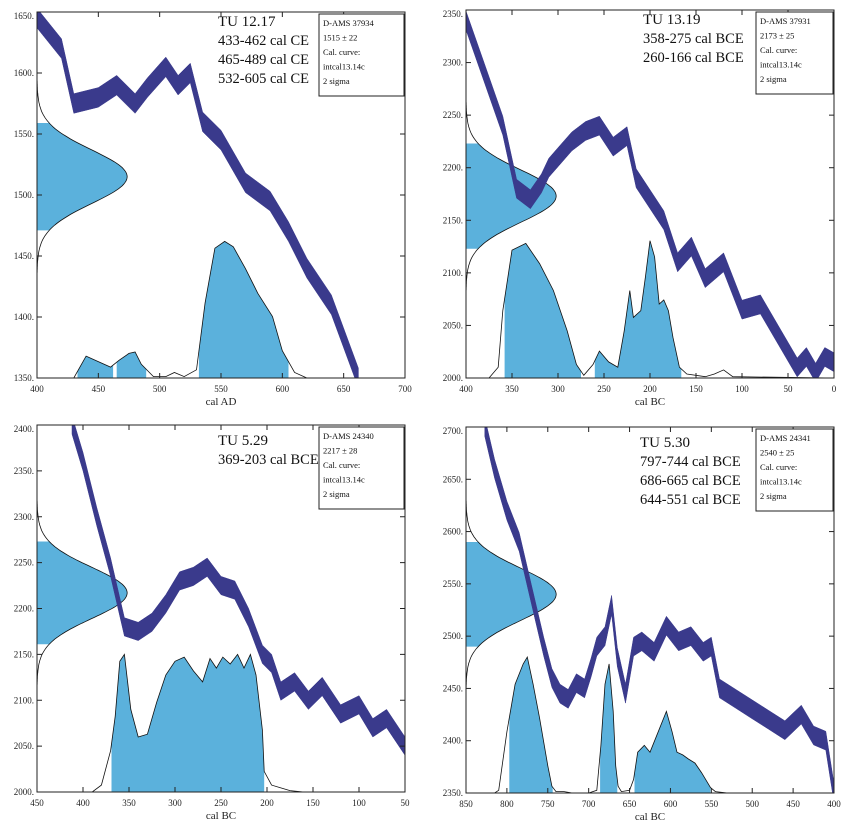 Image resolution: width=850 pixels, height=830 pixels. I want to click on x-tick-label: 0, so click(834, 389).